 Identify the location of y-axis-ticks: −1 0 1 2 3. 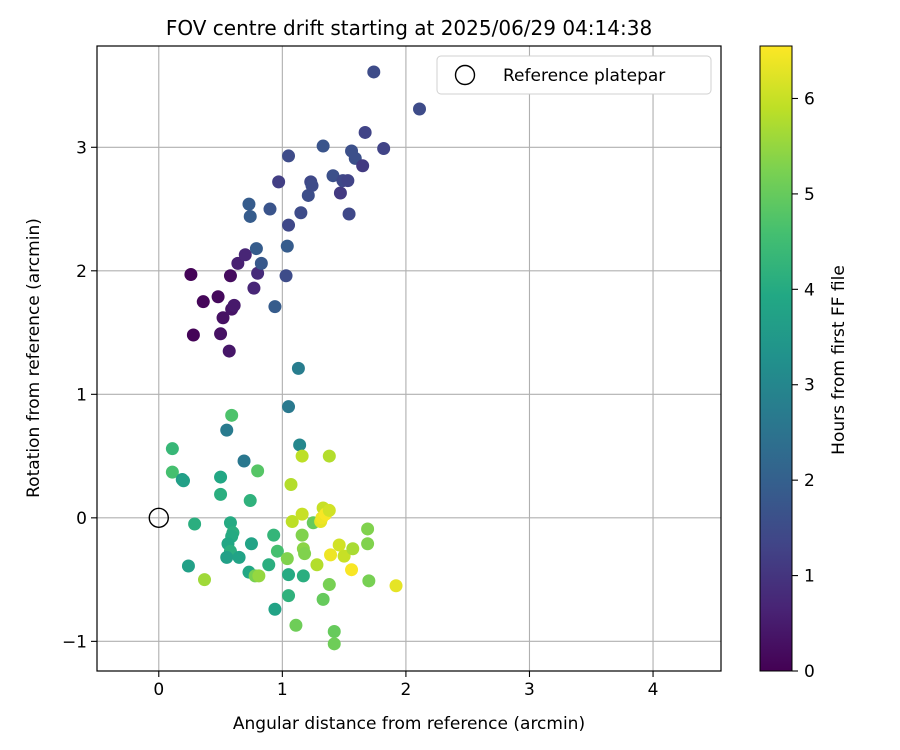
(79, 395).